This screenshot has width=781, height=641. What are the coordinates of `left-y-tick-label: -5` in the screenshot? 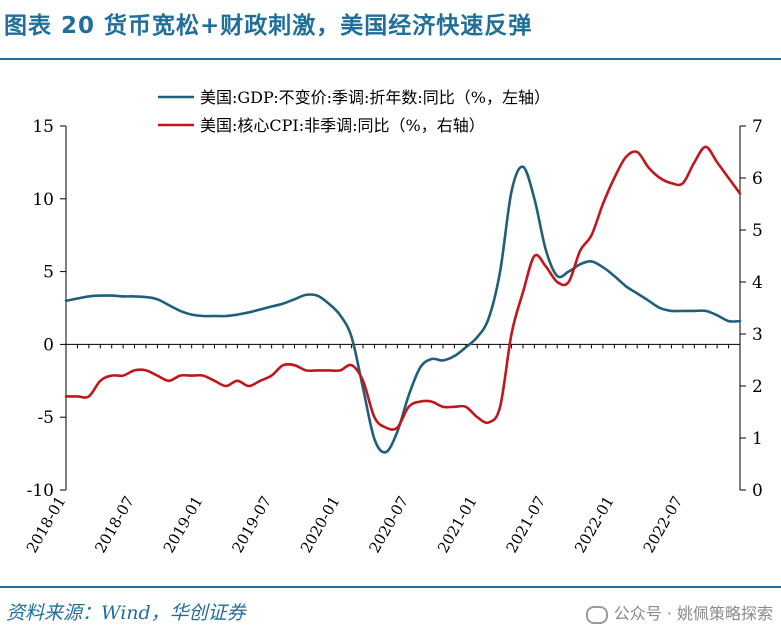 It's located at (45, 418).